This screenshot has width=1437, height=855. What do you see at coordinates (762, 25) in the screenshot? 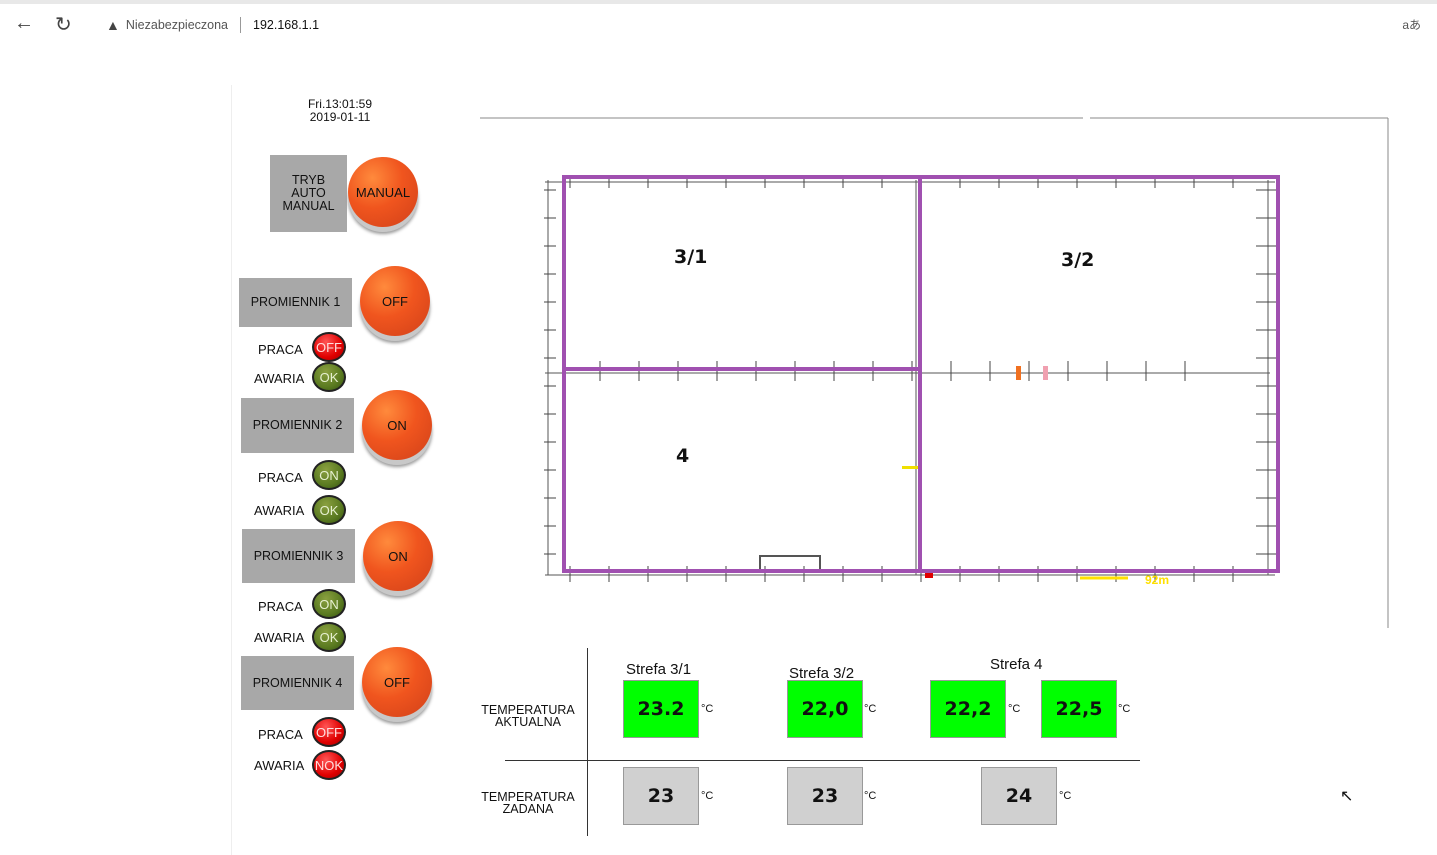
I see `address-bar: ▲ Niezabezpieczona 192.168.1.1` at bounding box center [762, 25].